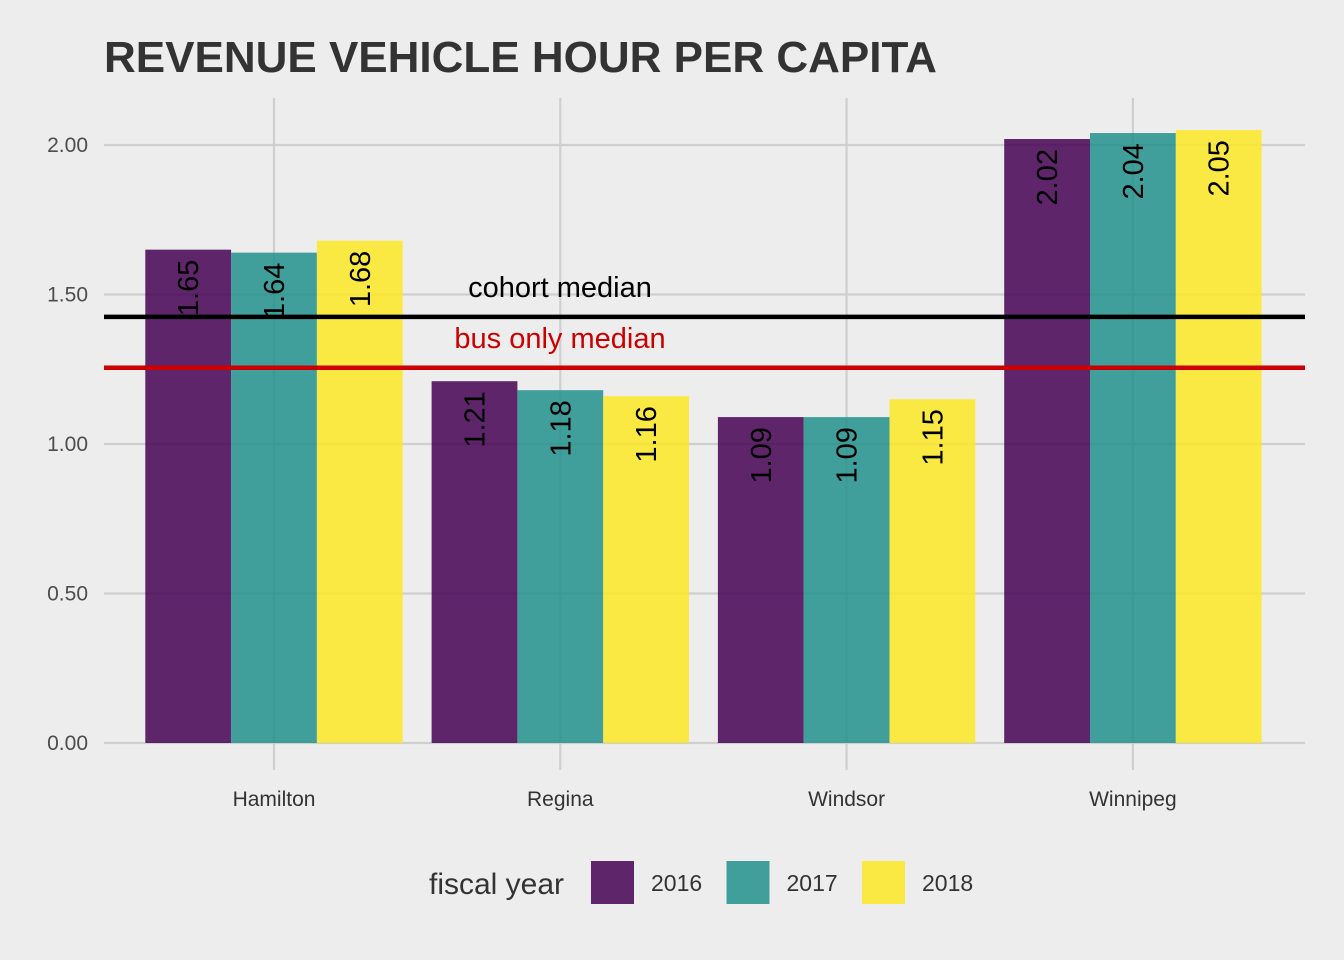 This screenshot has height=960, width=1344. What do you see at coordinates (676, 883) in the screenshot?
I see `legend-label: 2016` at bounding box center [676, 883].